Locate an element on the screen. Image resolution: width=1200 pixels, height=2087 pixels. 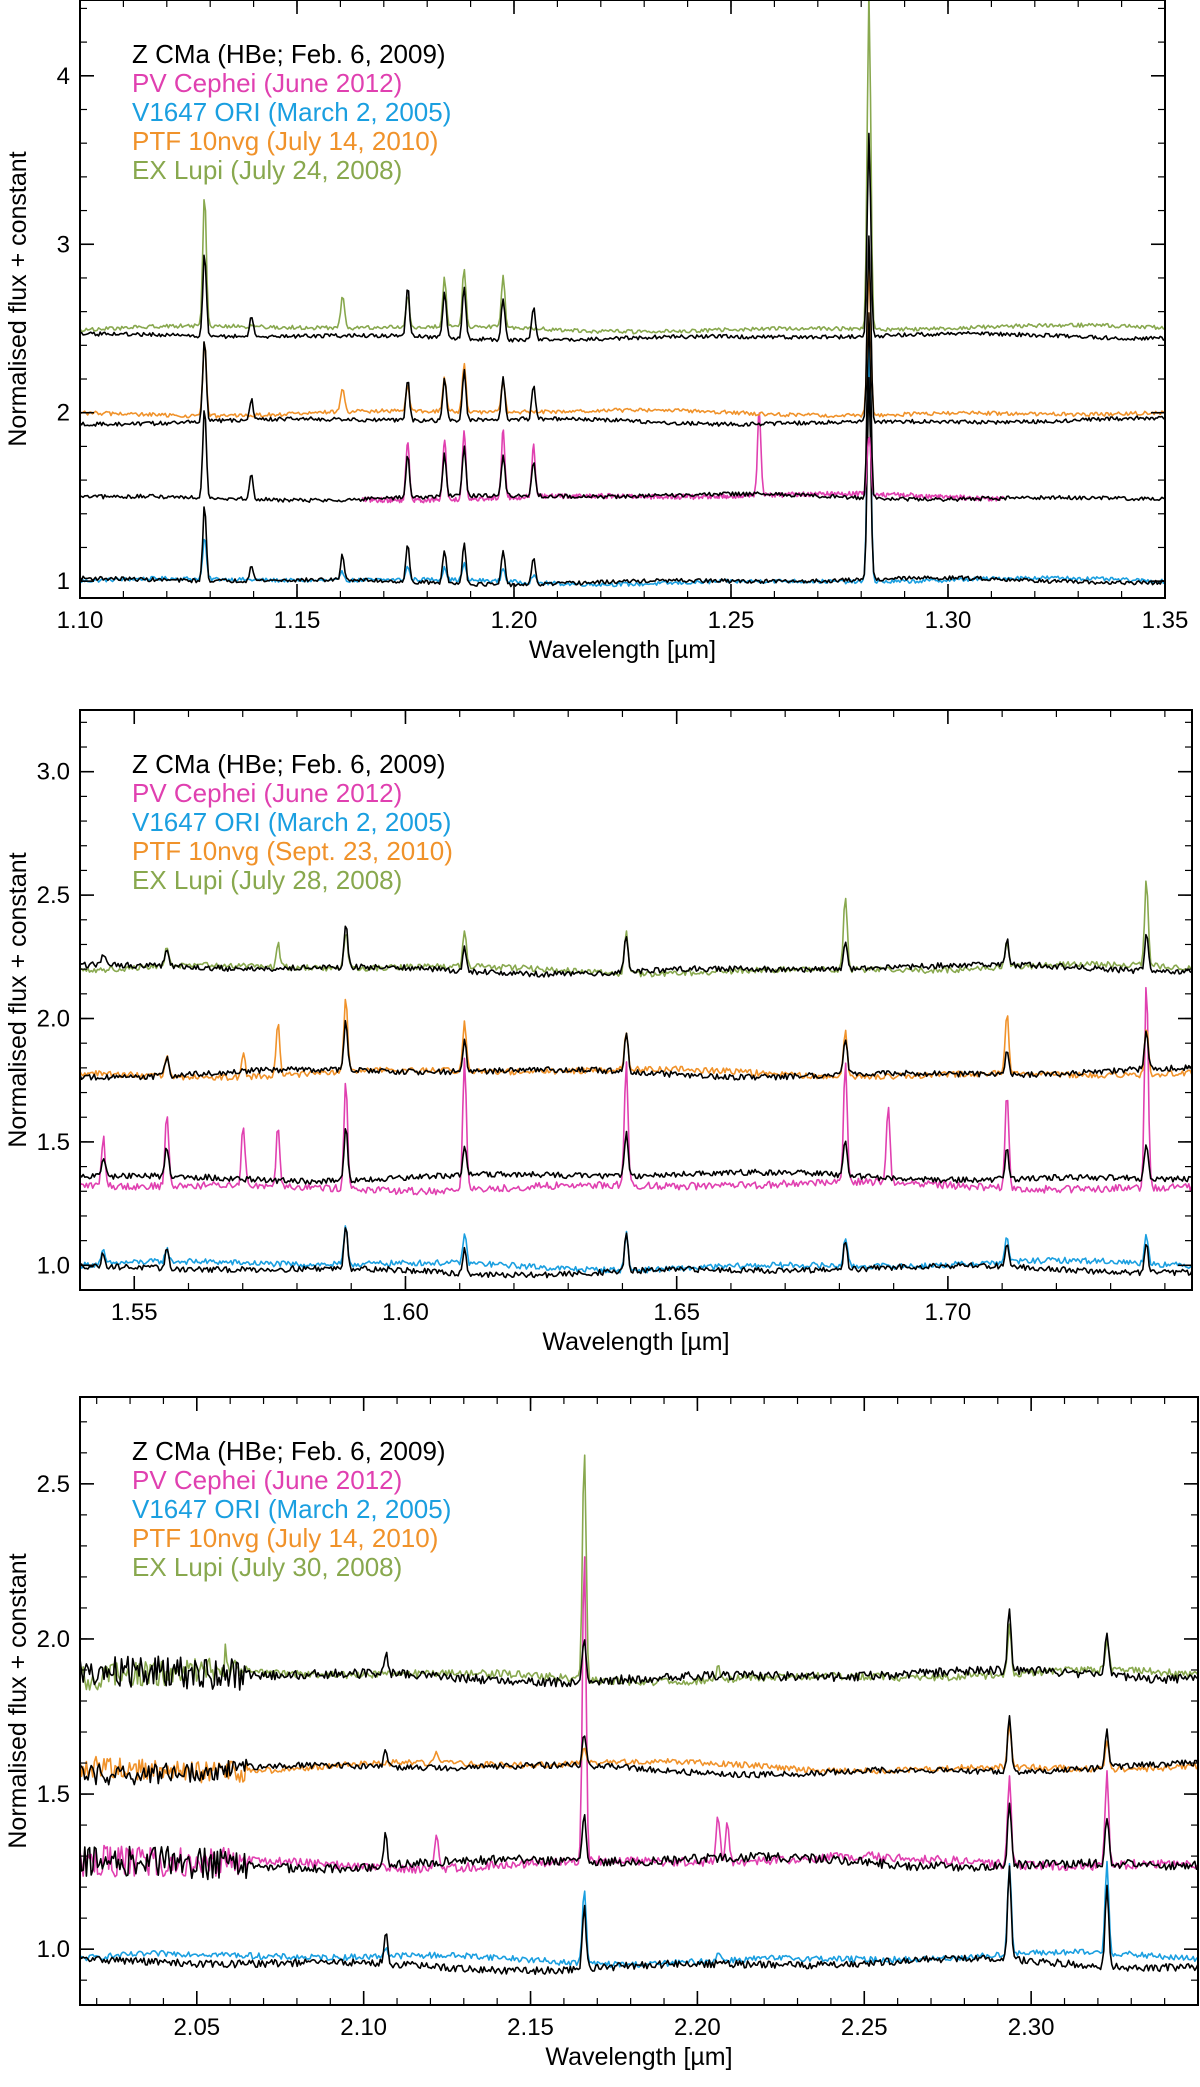
x-tick-label: 1.55 is located at coordinates (134, 1312).